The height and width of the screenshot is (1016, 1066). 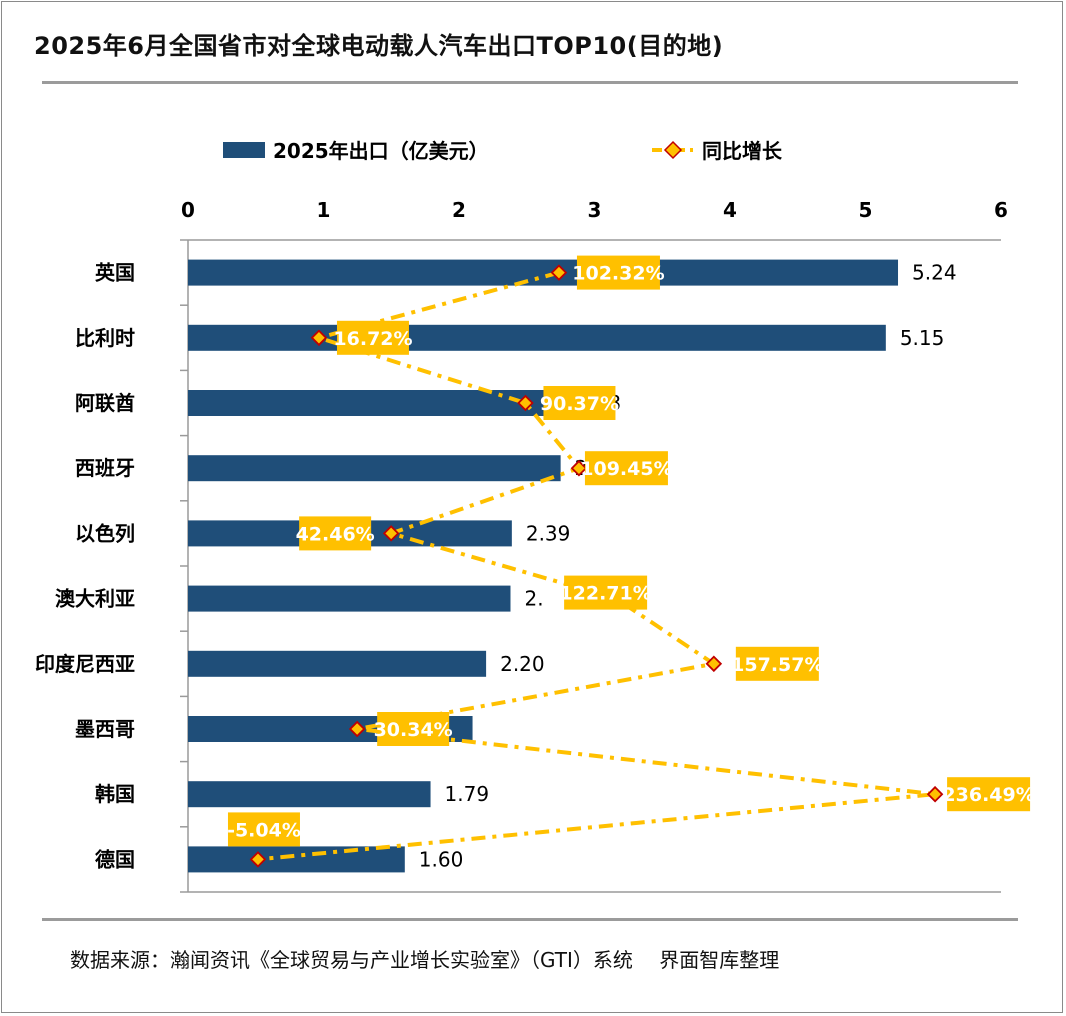 I want to click on chart-title: 2025年6月全国省市对全球电动载人汽车出口TOP10(目的地), so click(x=379, y=46).